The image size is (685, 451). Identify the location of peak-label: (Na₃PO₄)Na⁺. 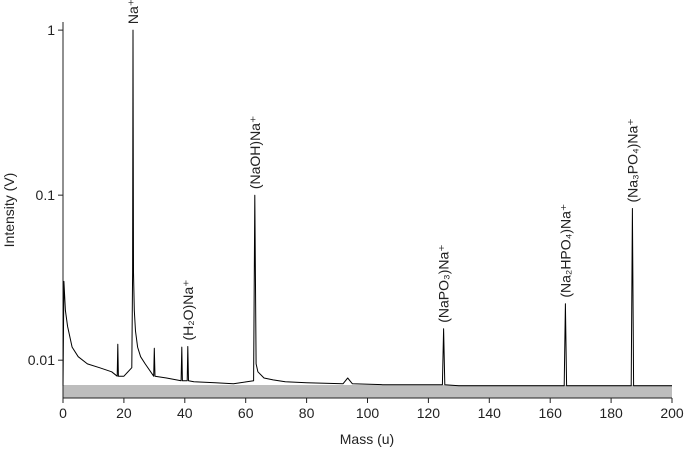
(632, 160).